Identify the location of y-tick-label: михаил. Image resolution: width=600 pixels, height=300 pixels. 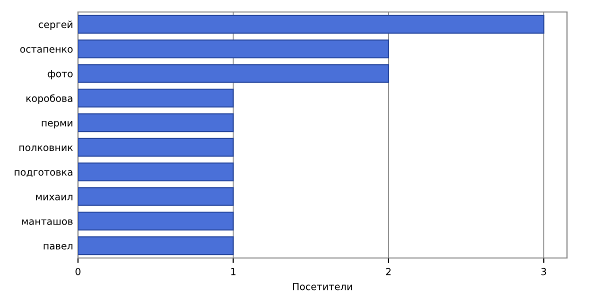
(54, 197).